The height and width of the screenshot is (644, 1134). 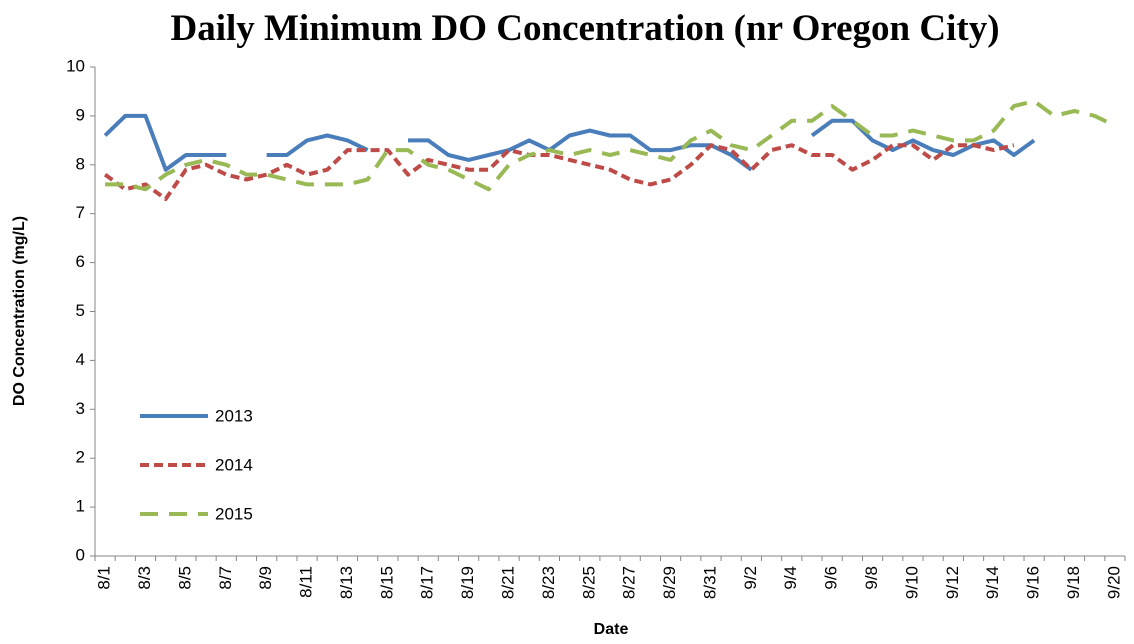 I want to click on y-tick-label: 2, so click(x=80, y=457).